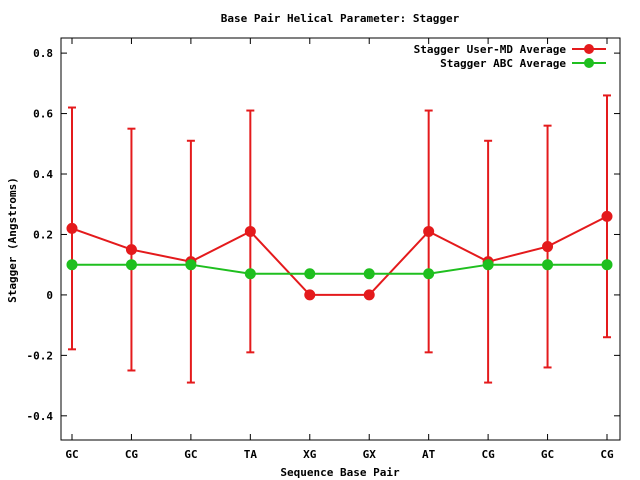 This screenshot has height=480, width=640. Describe the element at coordinates (43, 234) in the screenshot. I see `y-tick-label: 0.2` at that location.